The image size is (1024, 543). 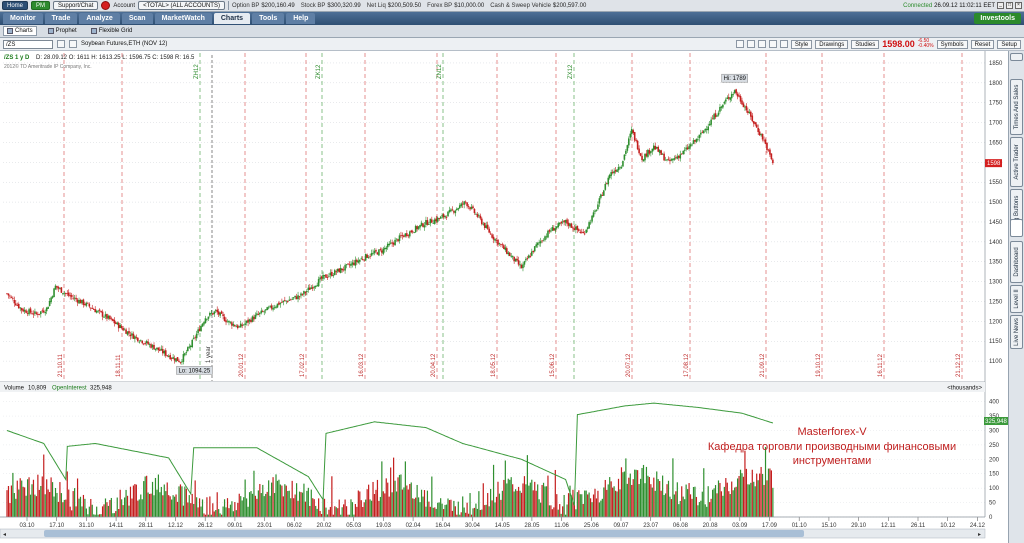 What do you see at coordinates (61, 44) in the screenshot?
I see `symbol-lookup-icon` at bounding box center [61, 44].